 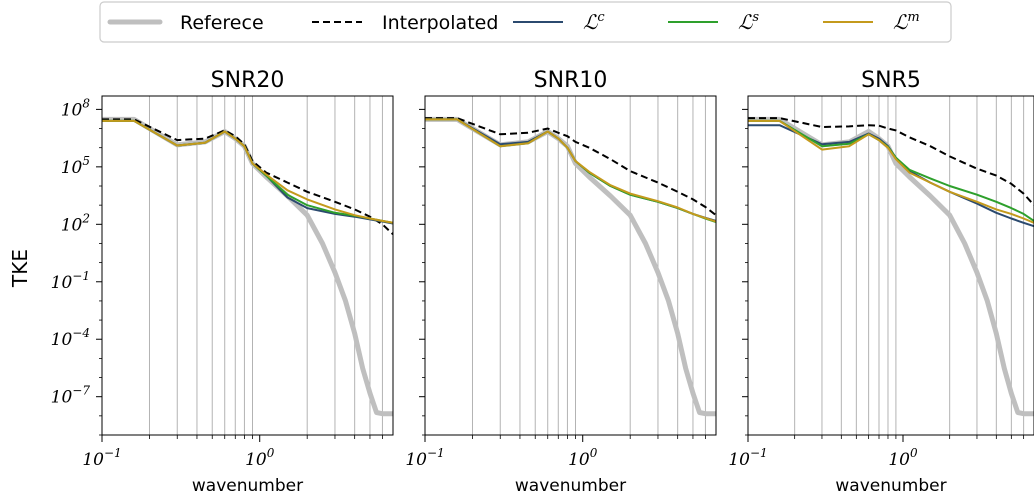 I want to click on y-tick-label: 10⁸, so click(x=76, y=108).